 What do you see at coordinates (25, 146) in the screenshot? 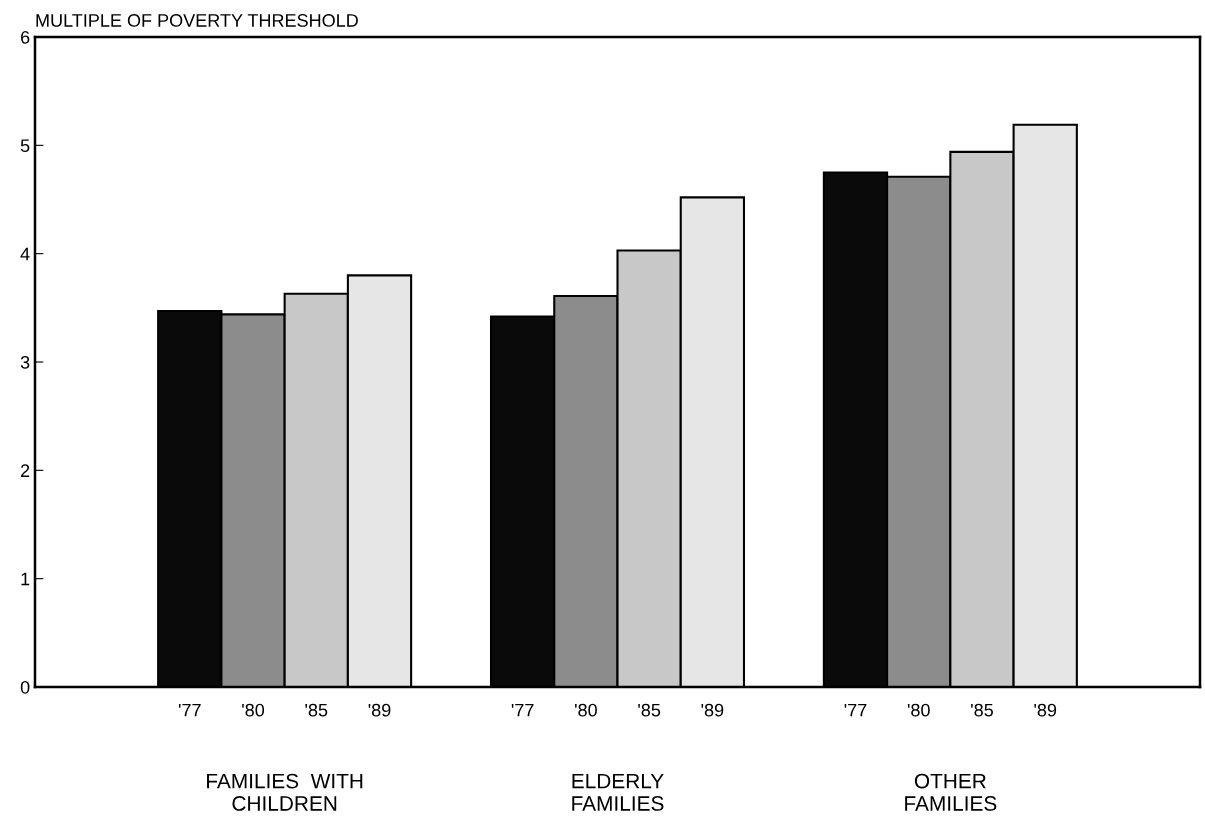
I see `y-tick-label: 5` at bounding box center [25, 146].